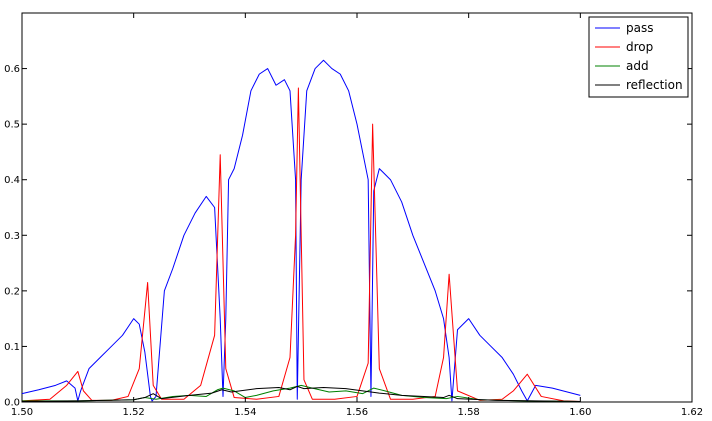 This screenshot has width=712, height=421. I want to click on series-line-reflection, so click(301, 393).